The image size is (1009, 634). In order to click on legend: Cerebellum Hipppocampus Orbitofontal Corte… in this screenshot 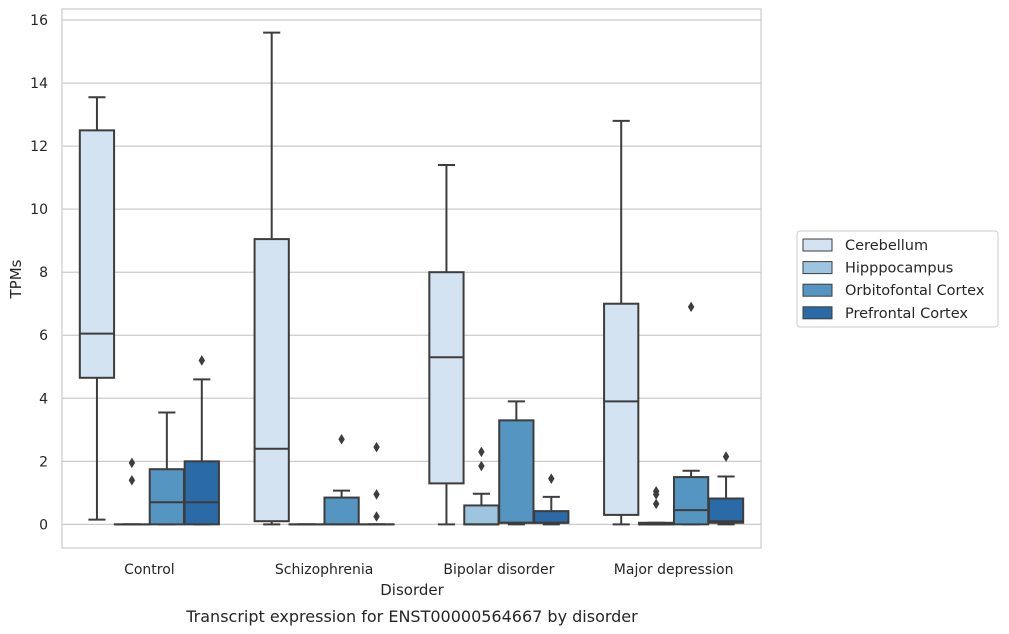, I will do `click(897, 279)`.